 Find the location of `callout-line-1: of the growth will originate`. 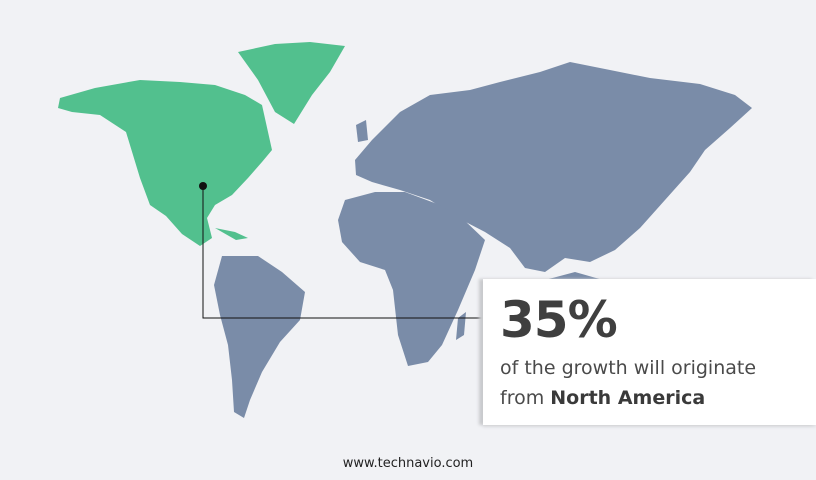

callout-line-1: of the growth will originate is located at coordinates (628, 368).